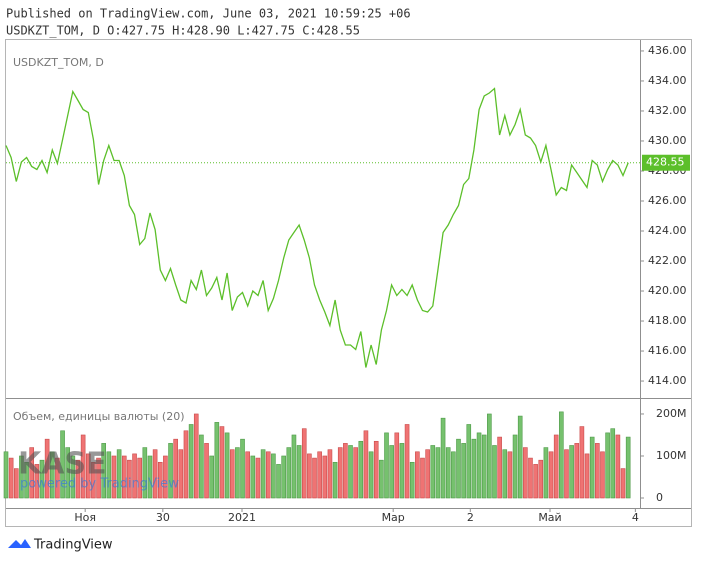  I want to click on x-tick-label: 4, so click(635, 517).